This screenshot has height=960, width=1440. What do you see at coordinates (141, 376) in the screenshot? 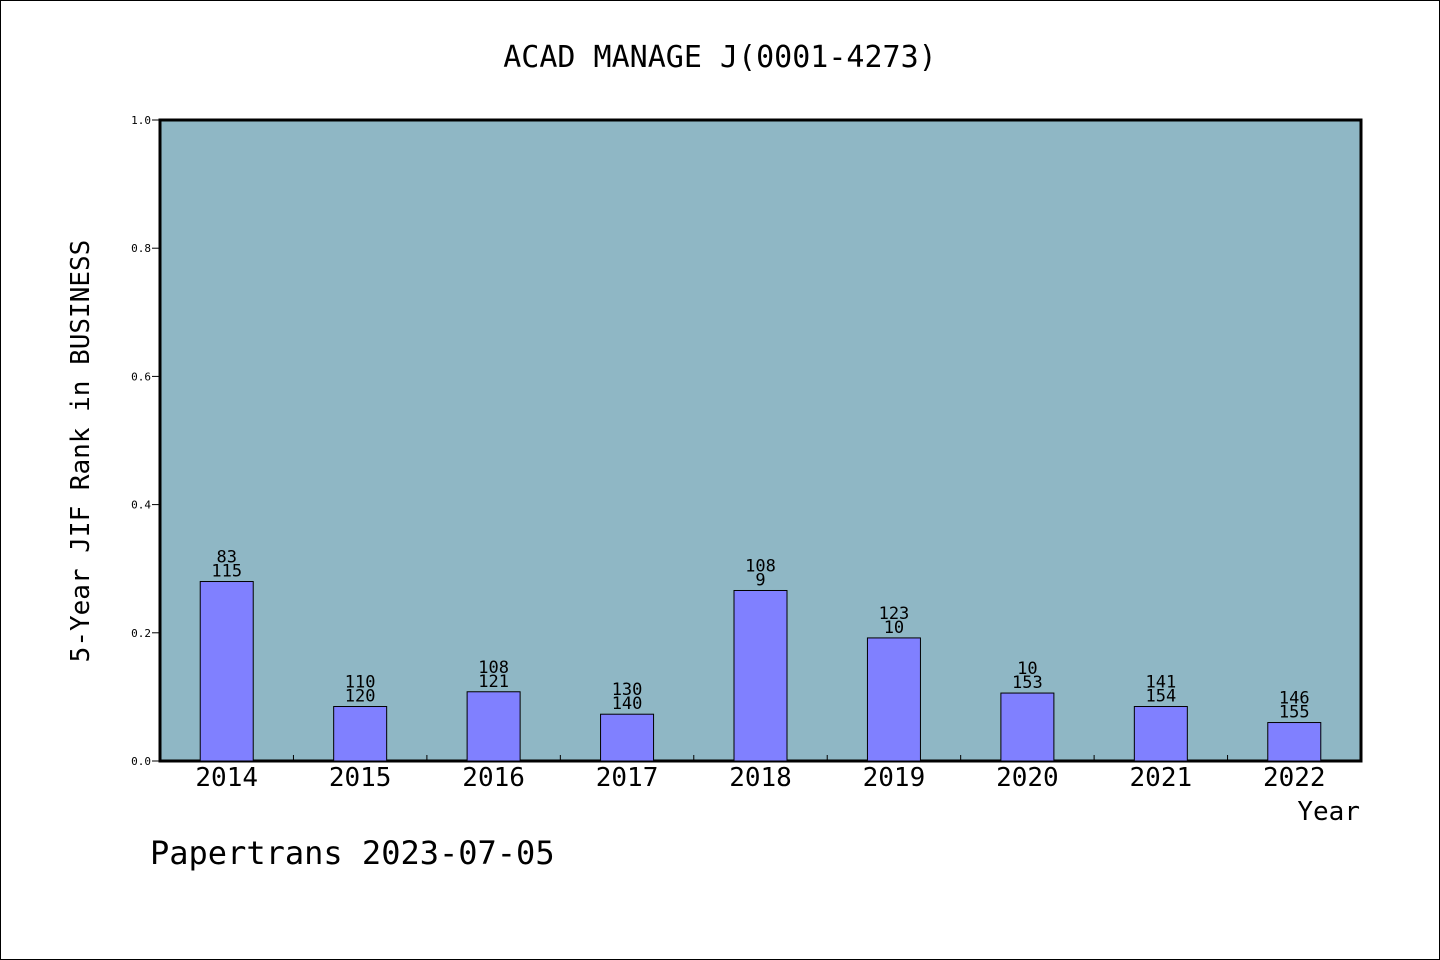
I see `y-tick-label: 0.6` at bounding box center [141, 376].